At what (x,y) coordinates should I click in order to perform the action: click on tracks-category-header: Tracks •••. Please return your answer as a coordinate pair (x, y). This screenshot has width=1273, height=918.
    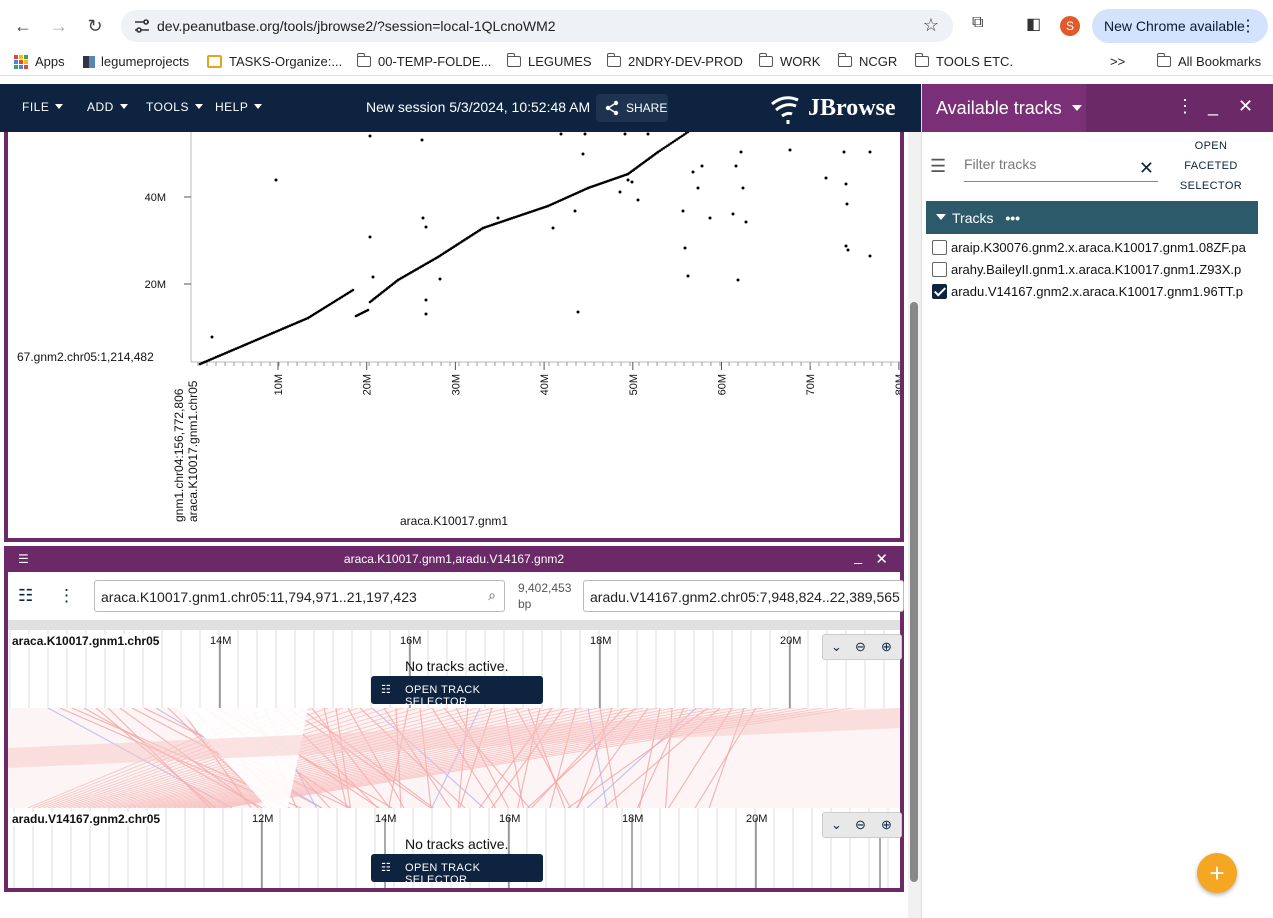
    Looking at the image, I should click on (1092, 217).